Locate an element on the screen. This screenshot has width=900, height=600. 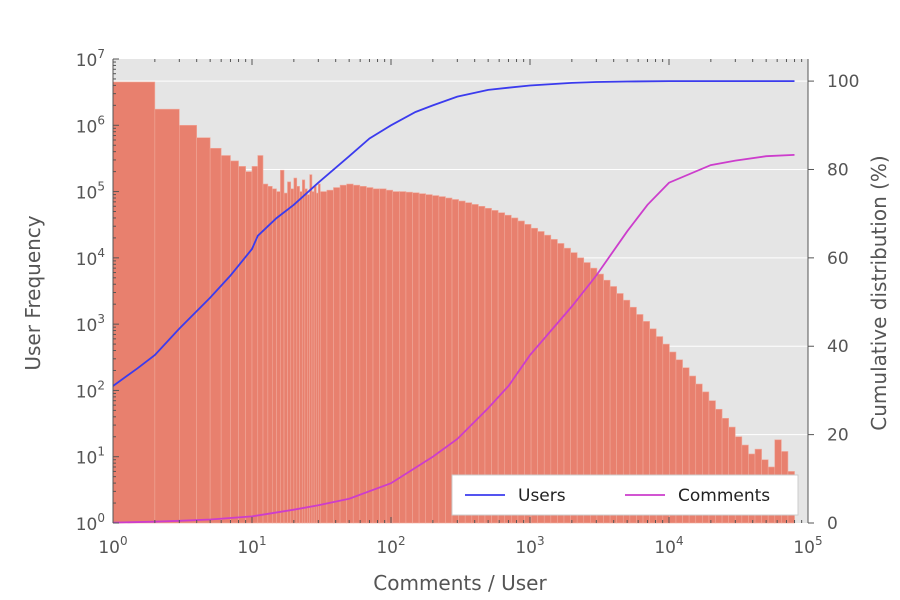
x-axis-title: Comments / User is located at coordinates (460, 583).